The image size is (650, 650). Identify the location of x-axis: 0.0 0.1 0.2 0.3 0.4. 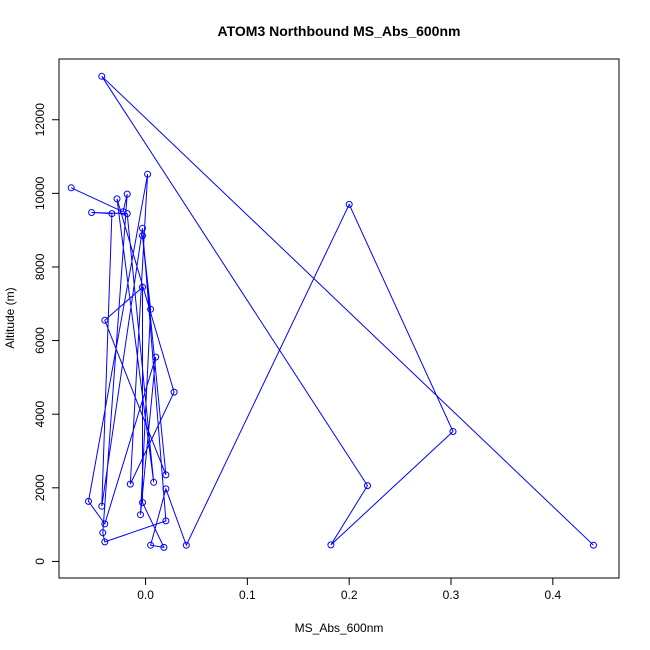
(349, 589).